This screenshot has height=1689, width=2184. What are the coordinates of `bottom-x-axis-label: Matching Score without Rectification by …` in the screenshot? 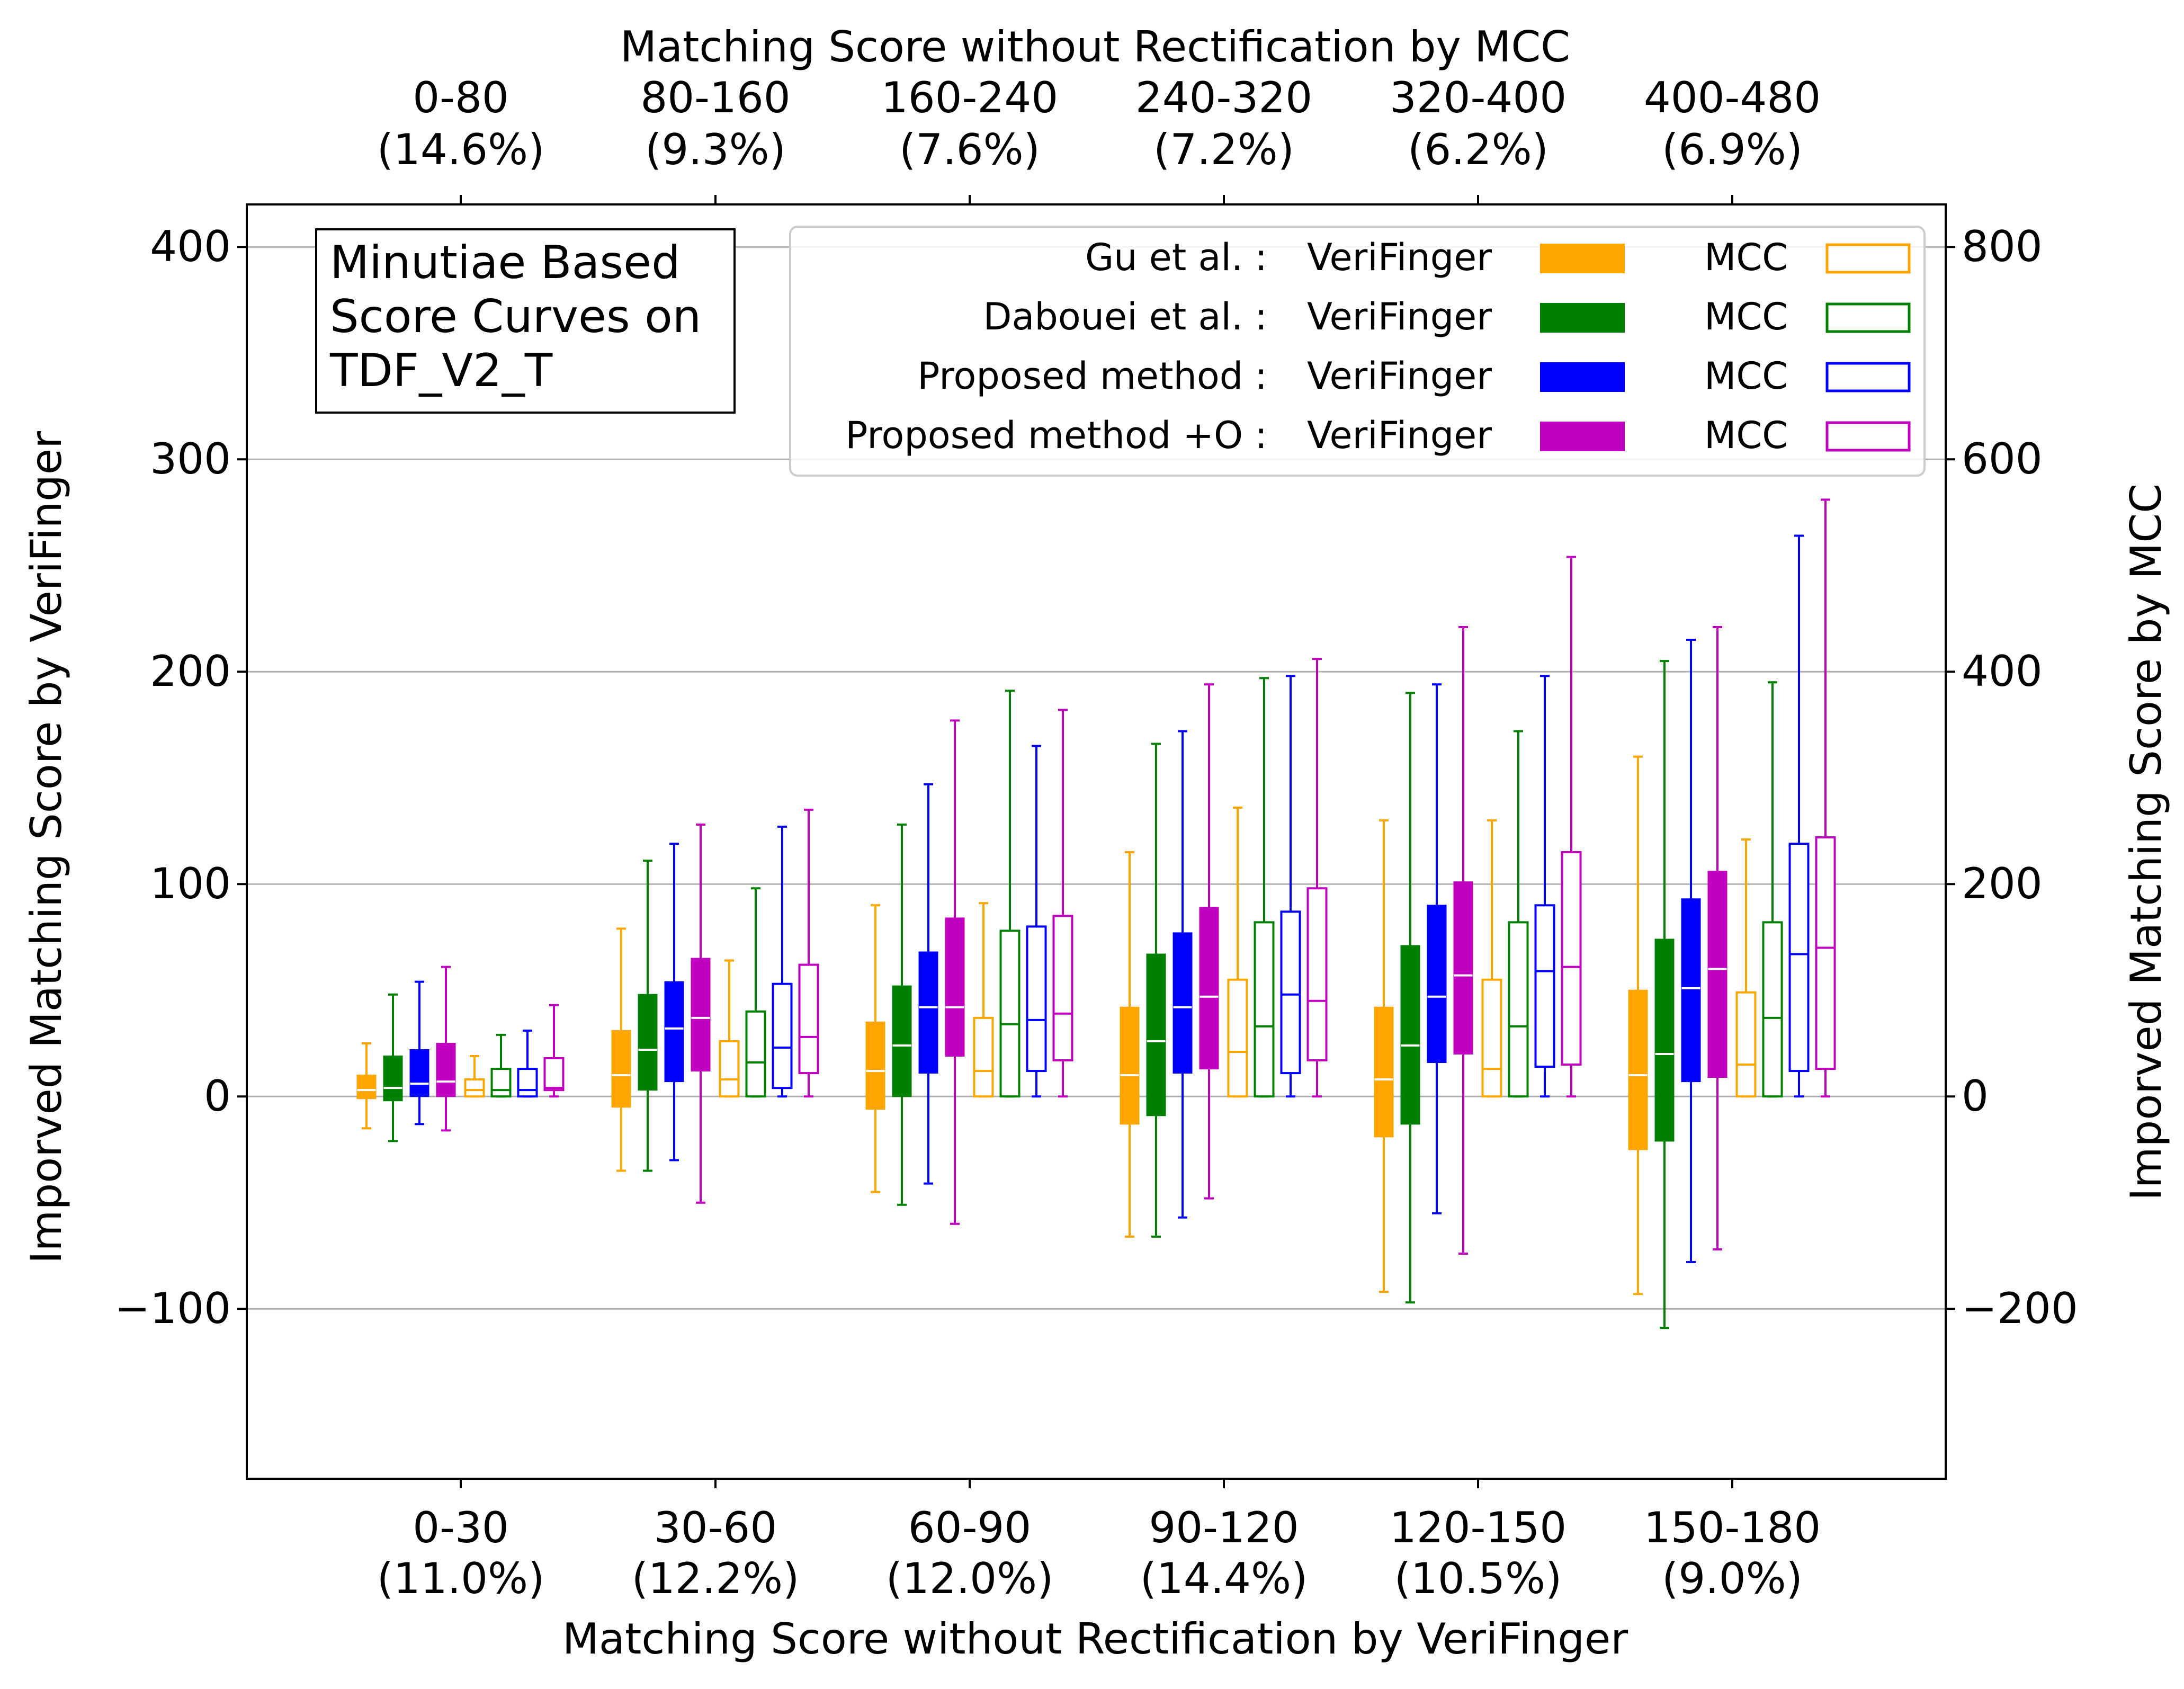 It's located at (1095, 1639).